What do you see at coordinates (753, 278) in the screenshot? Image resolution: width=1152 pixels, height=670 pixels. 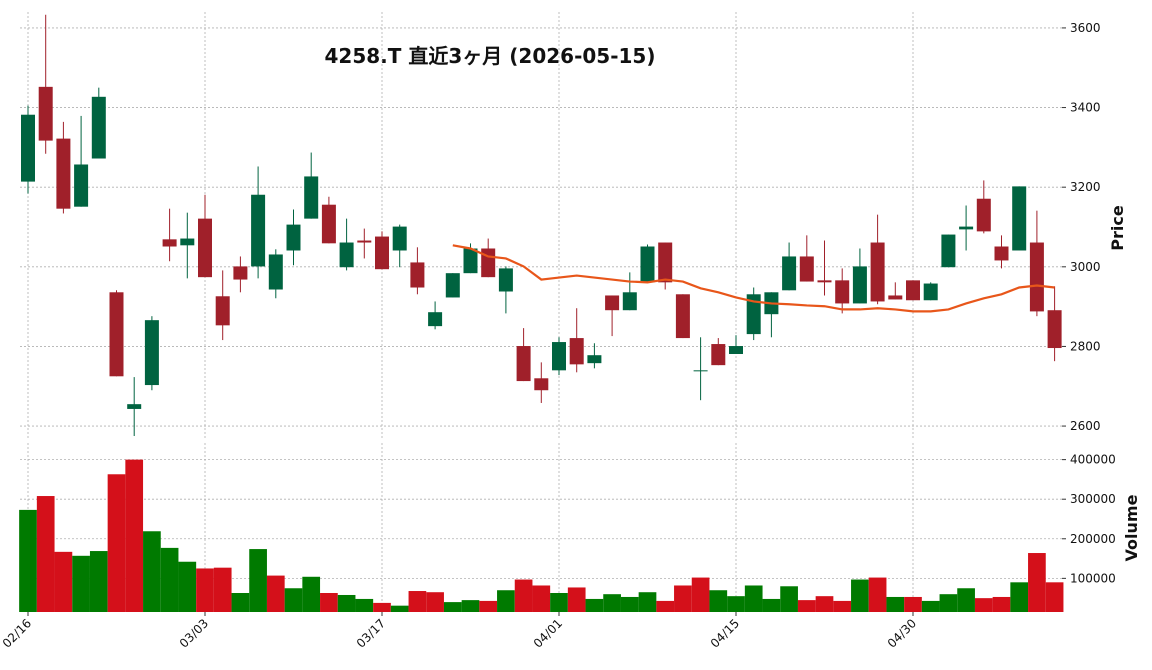 I see `moving-average-line` at bounding box center [753, 278].